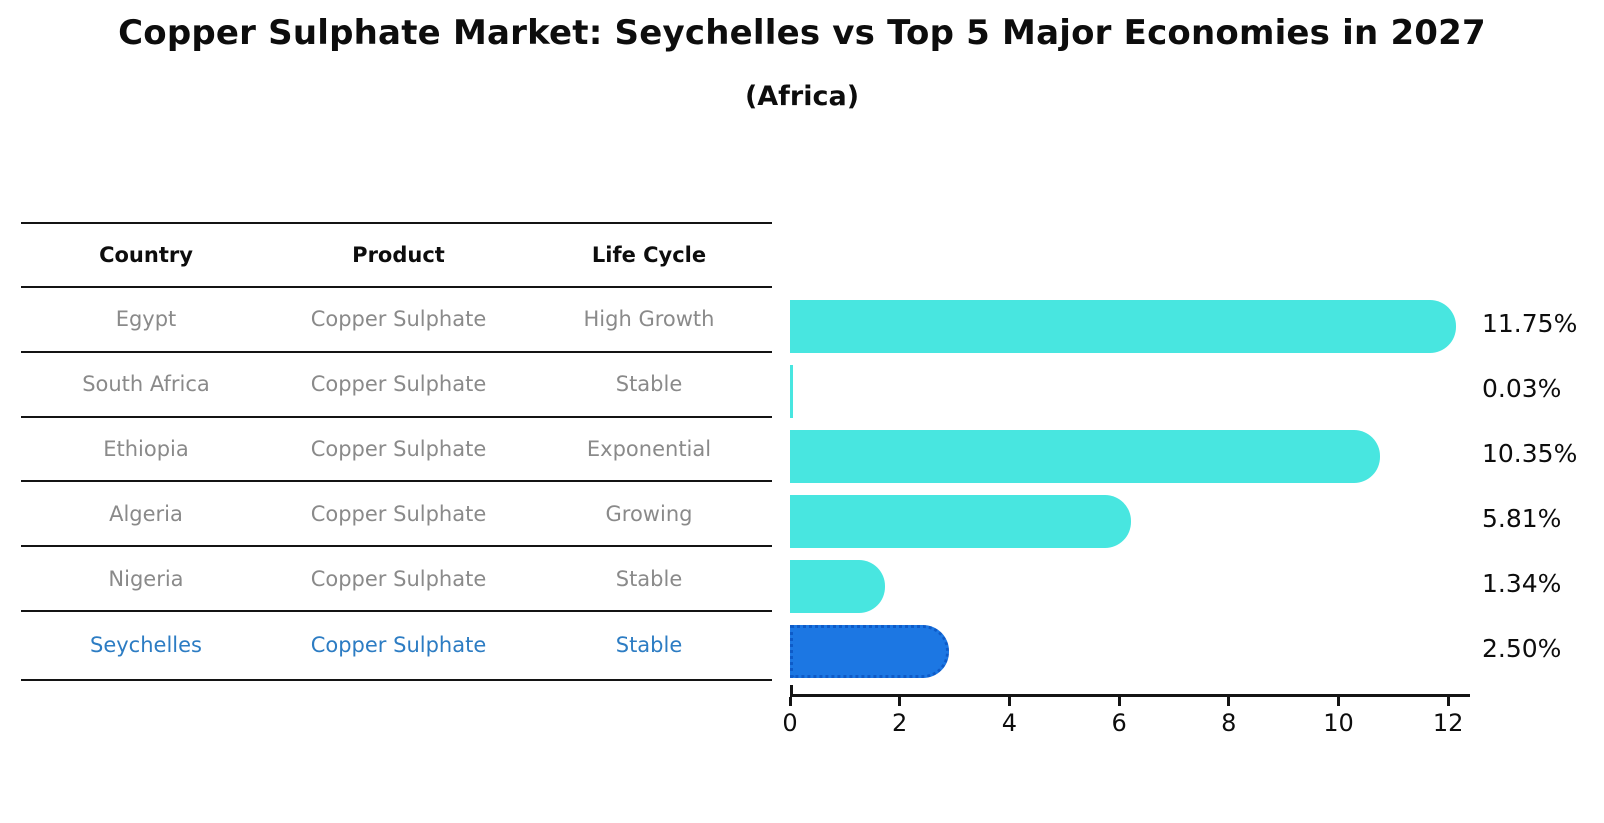  I want to click on x-tick-label-2: 2, so click(900, 723).